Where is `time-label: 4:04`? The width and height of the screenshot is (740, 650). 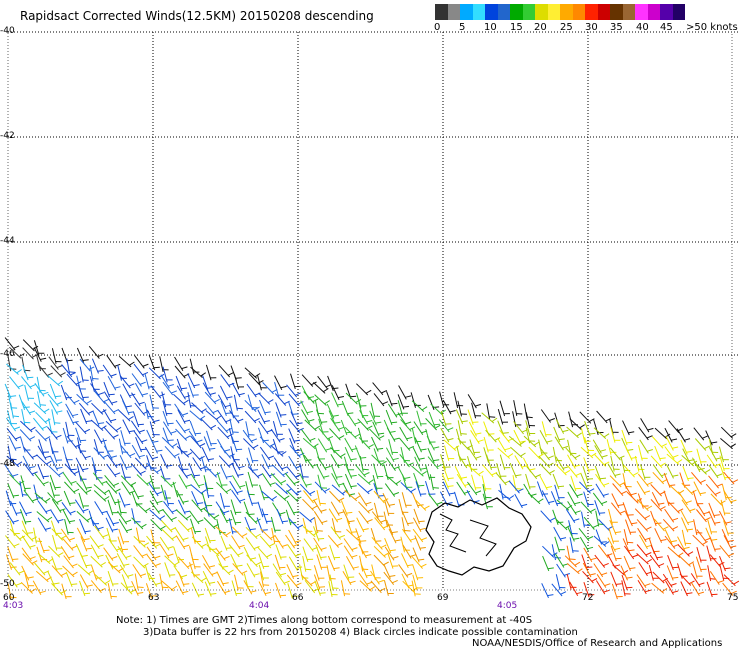
time-label: 4:04 is located at coordinates (259, 606).